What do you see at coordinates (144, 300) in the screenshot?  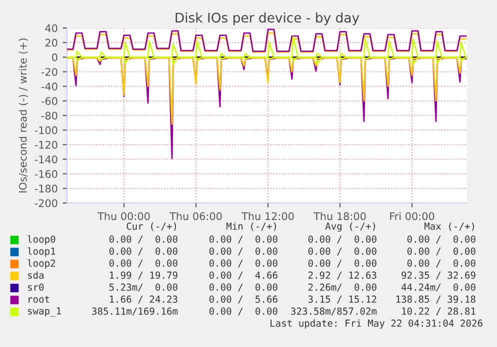 I see `text: 1.66 / 24.23` at bounding box center [144, 300].